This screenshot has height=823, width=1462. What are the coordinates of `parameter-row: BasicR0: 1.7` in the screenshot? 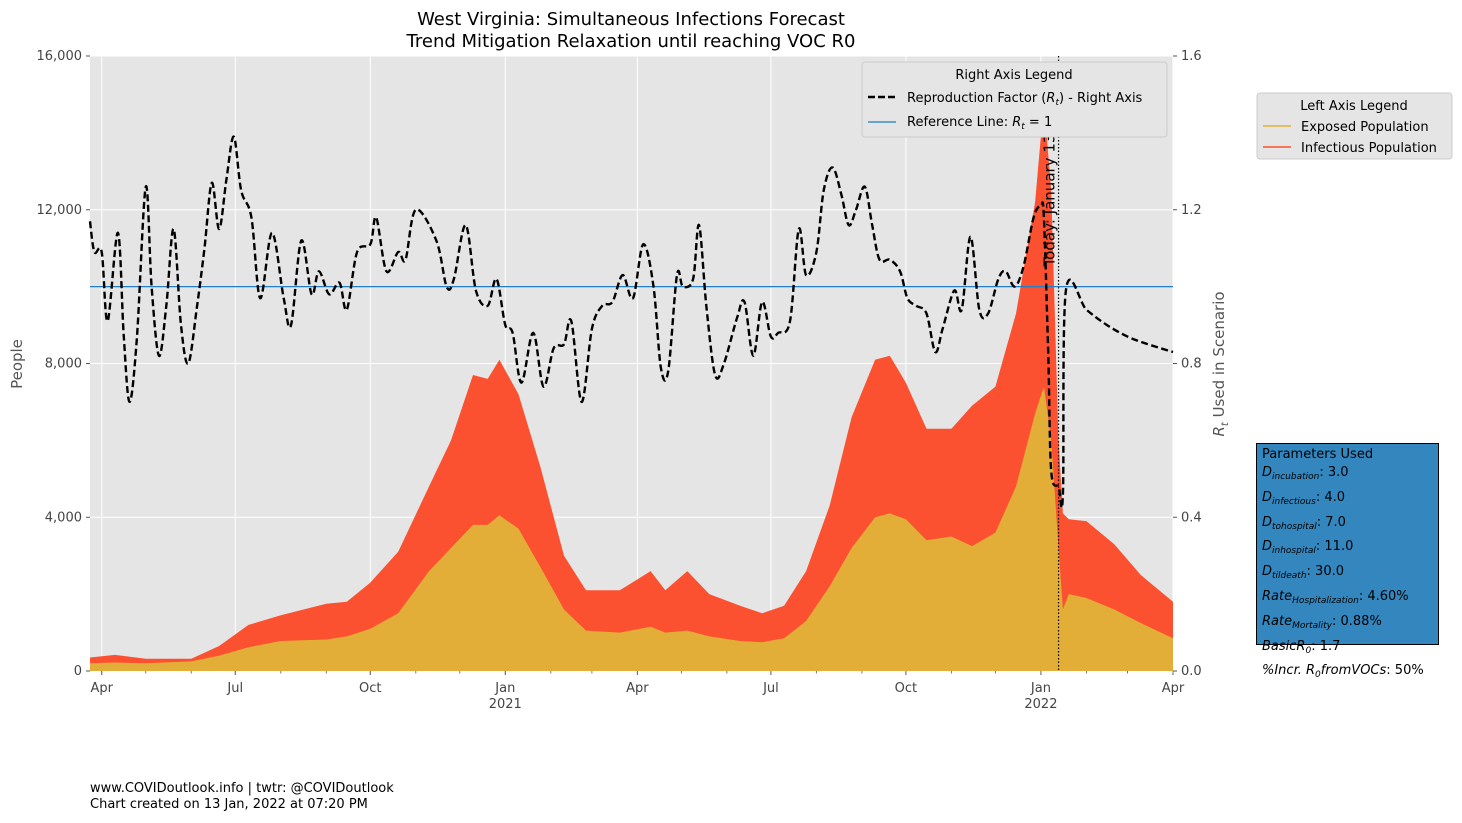 It's located at (1347, 649).